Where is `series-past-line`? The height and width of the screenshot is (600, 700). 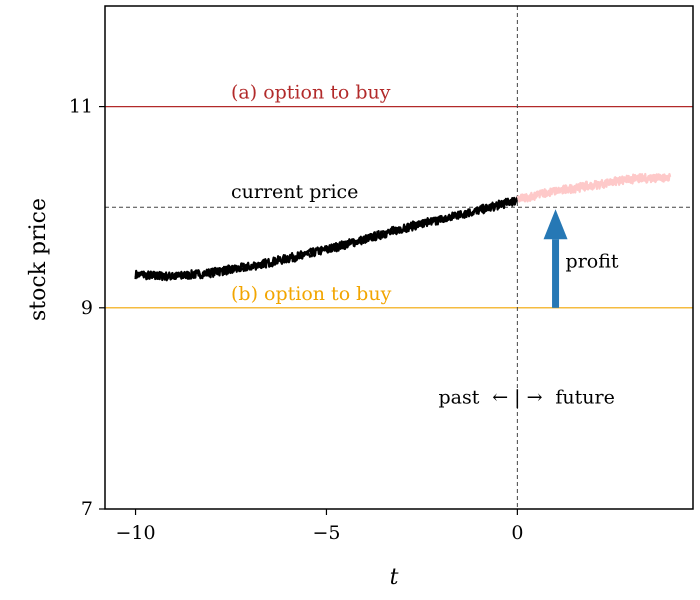
series-past-line is located at coordinates (326, 239).